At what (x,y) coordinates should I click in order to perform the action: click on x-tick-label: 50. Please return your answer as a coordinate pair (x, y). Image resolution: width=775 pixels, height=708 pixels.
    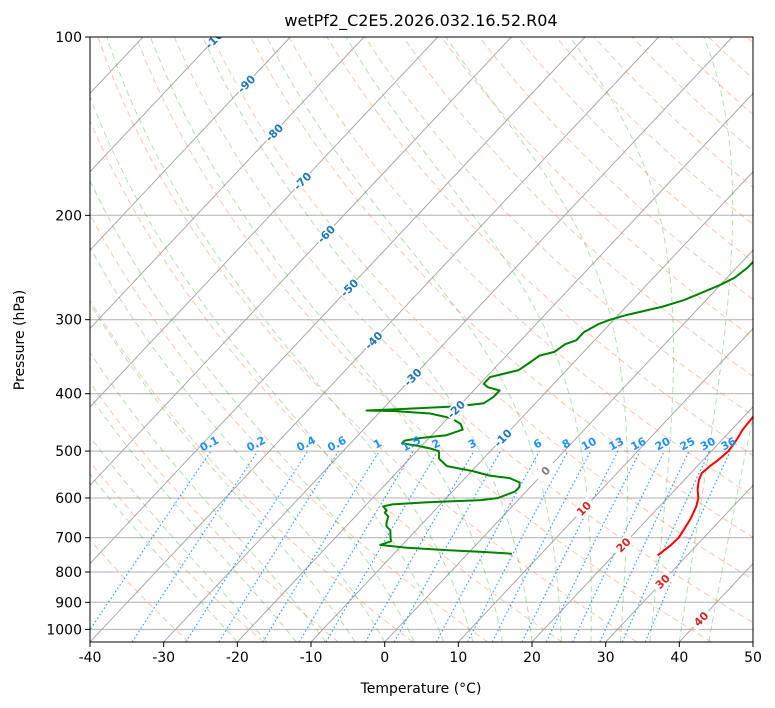
    Looking at the image, I should click on (753, 658).